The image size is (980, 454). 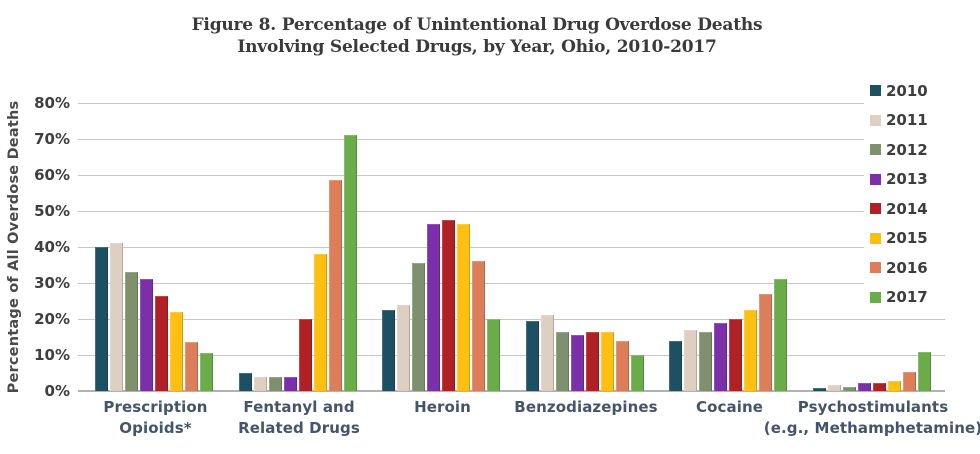 What do you see at coordinates (875, 150) in the screenshot?
I see `legend-swatch-2012` at bounding box center [875, 150].